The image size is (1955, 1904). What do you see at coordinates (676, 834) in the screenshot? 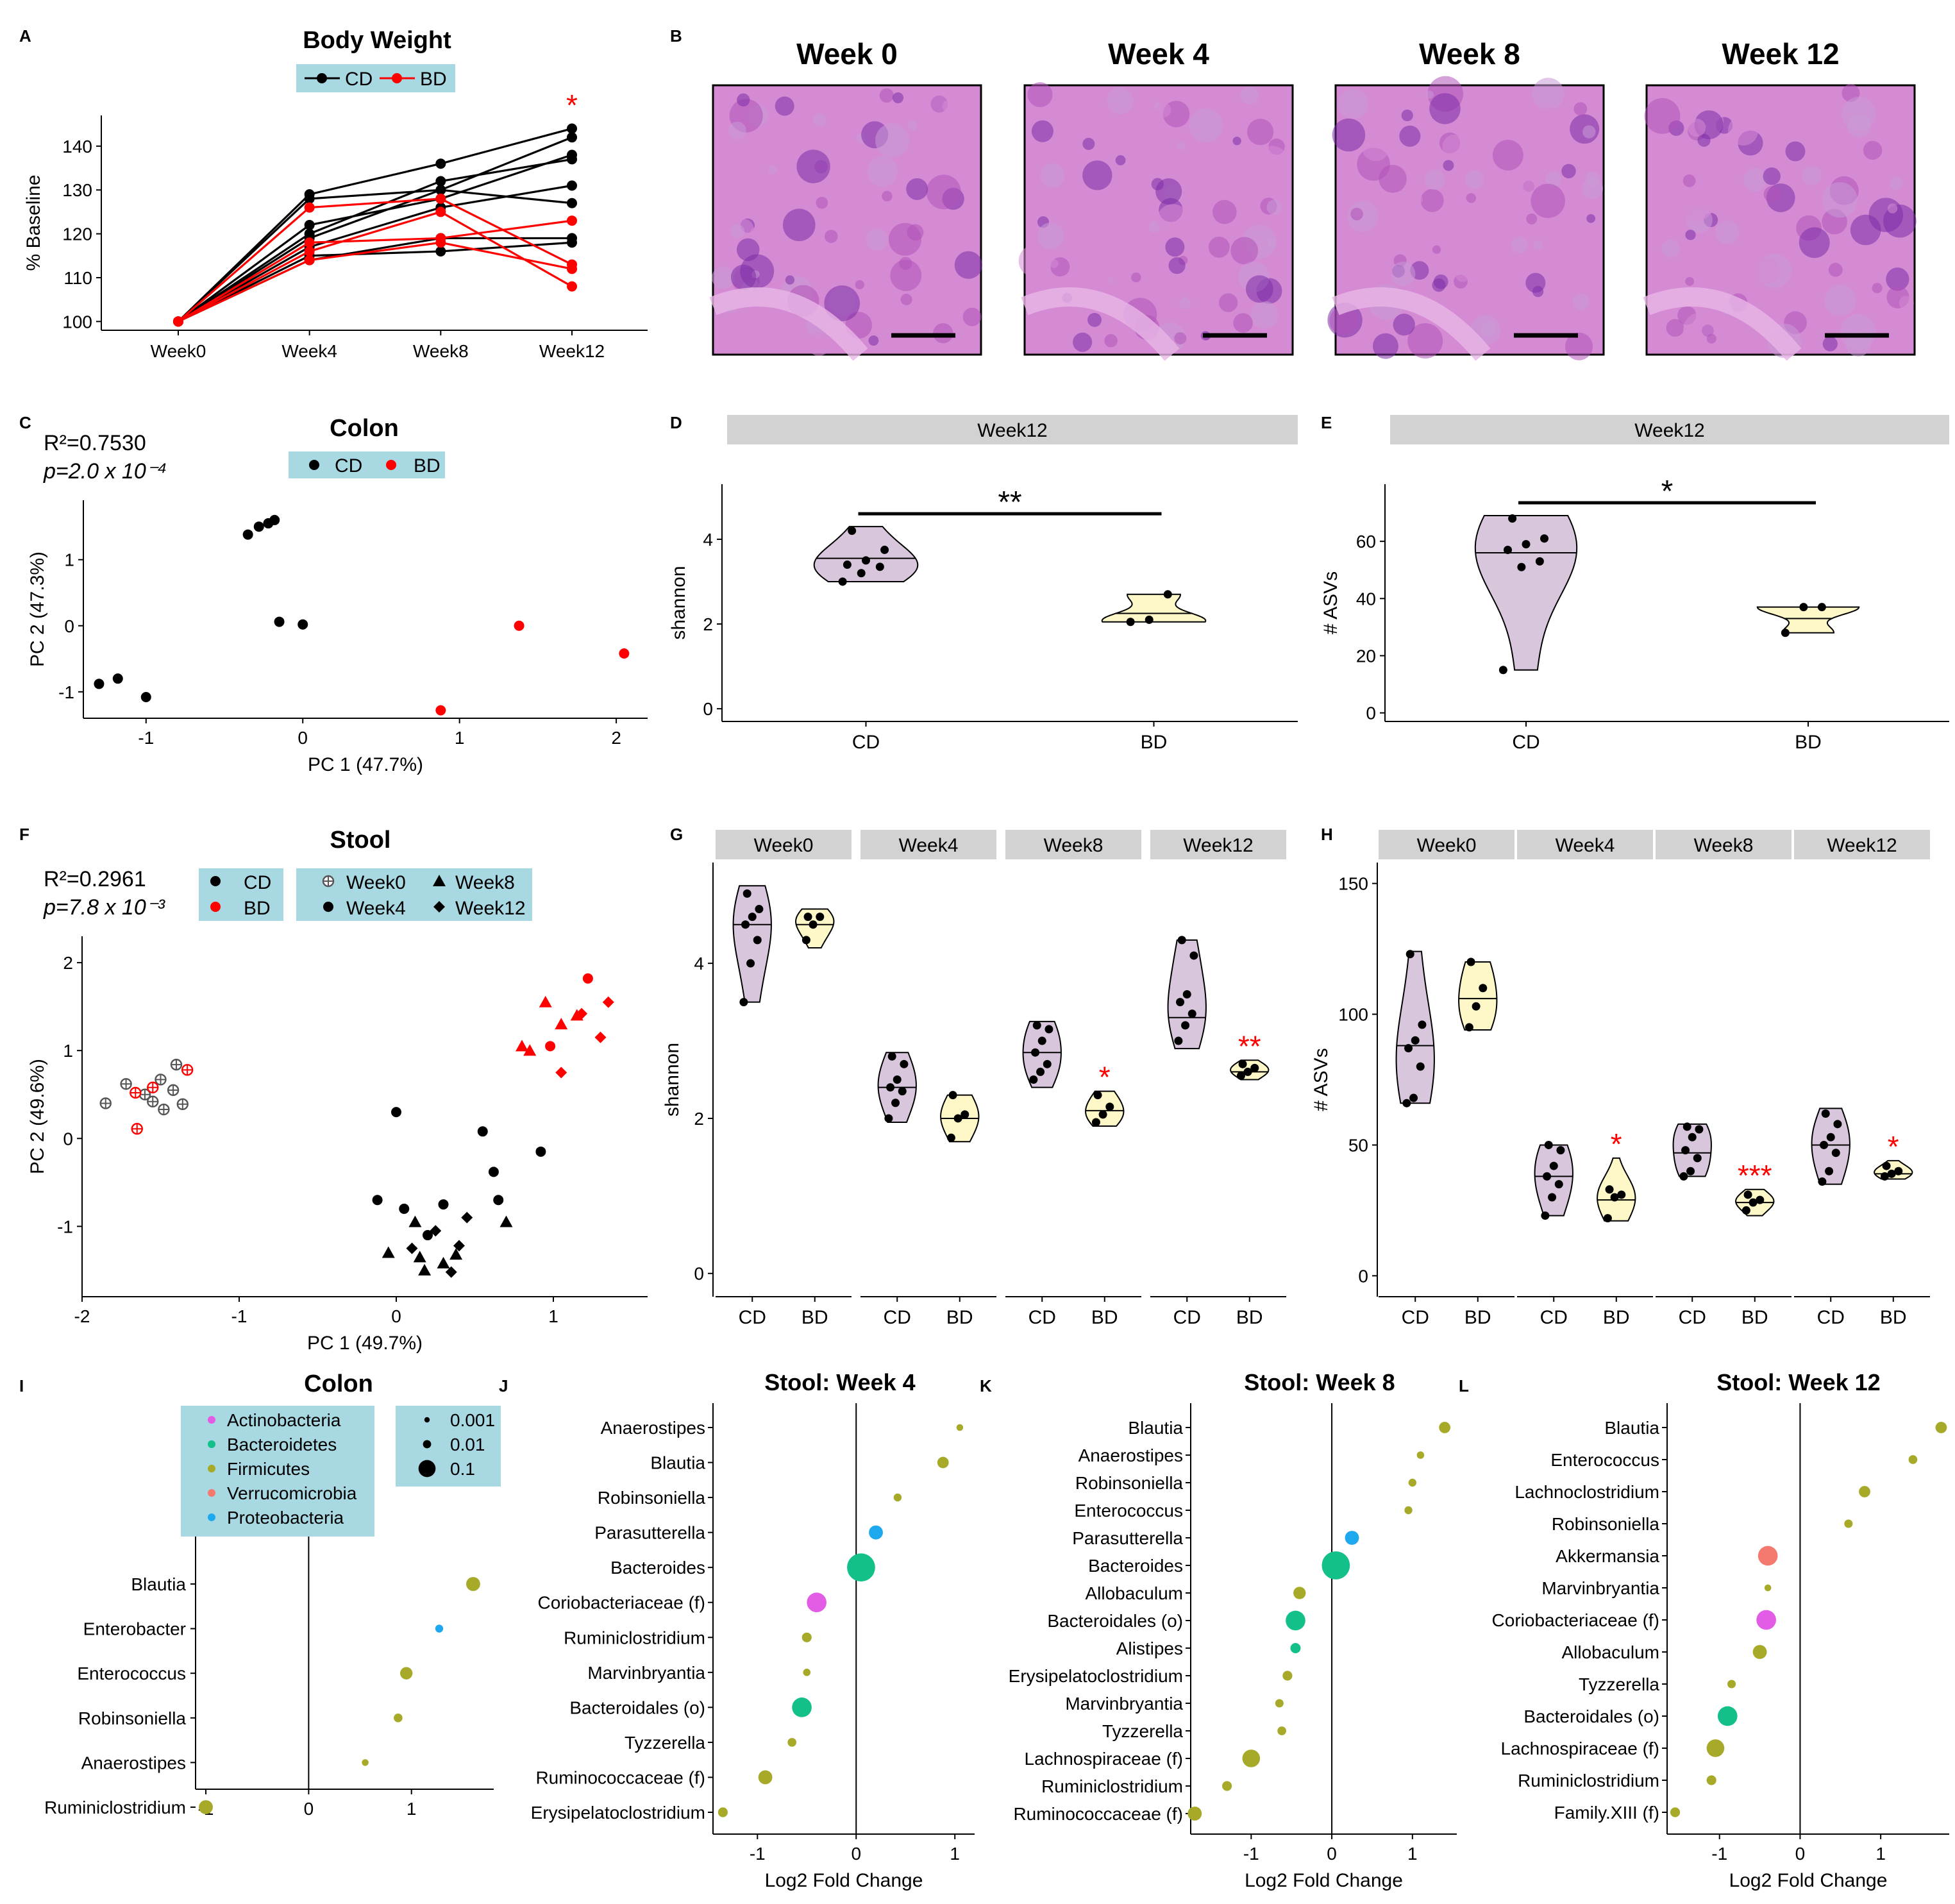
I see `panel-letter-G: G` at bounding box center [676, 834].